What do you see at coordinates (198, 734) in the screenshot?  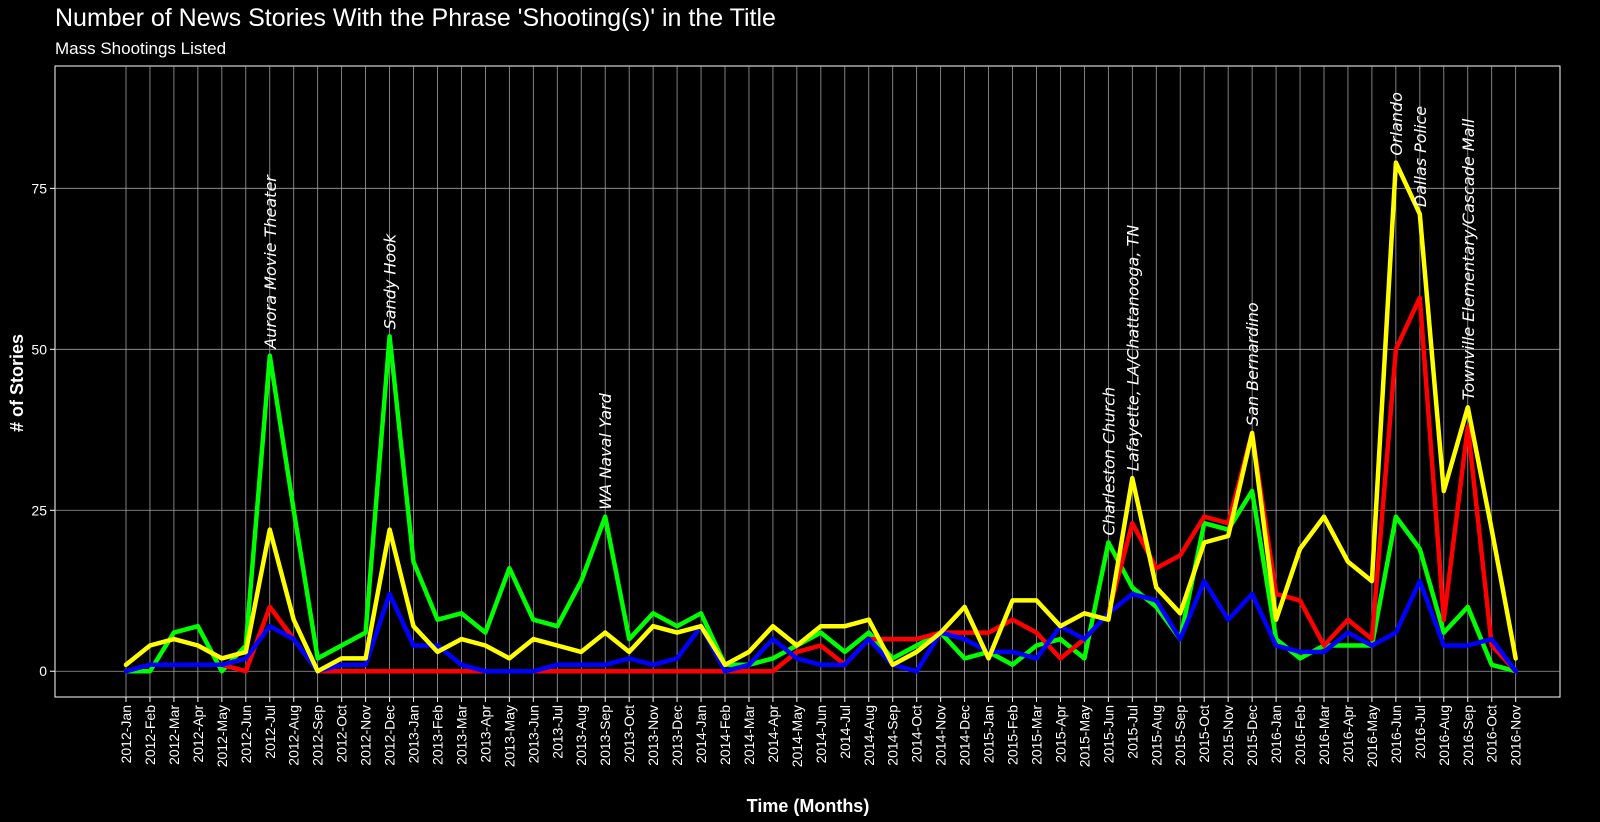 I see `x-tick-label: 2012-Apr` at bounding box center [198, 734].